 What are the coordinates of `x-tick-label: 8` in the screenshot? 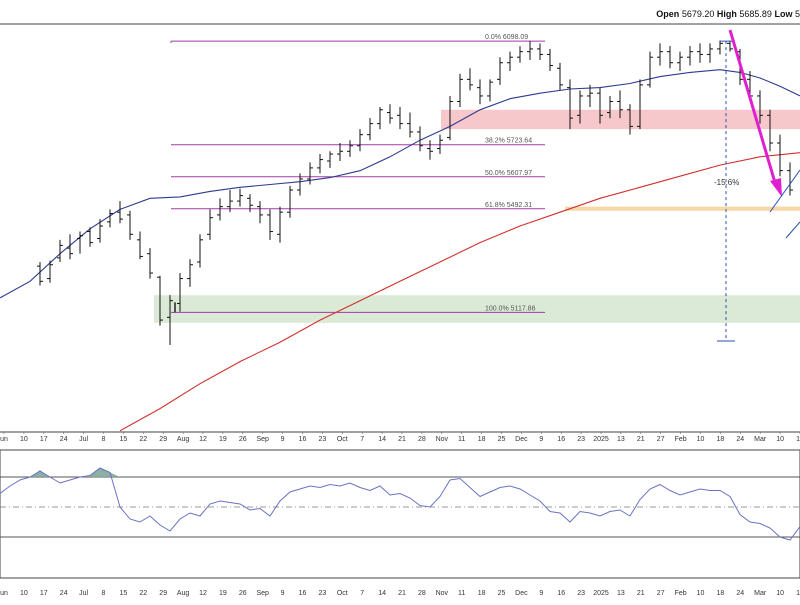 It's located at (104, 439).